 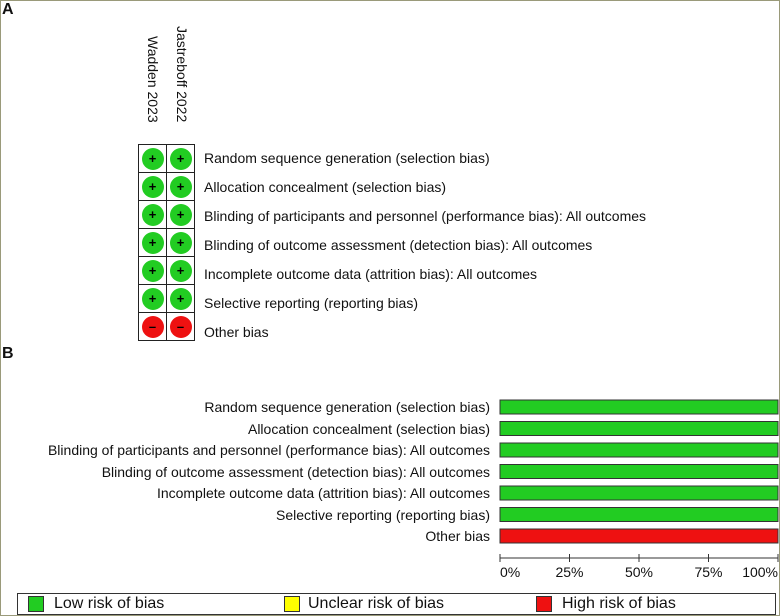 What do you see at coordinates (368, 428) in the screenshot?
I see `graph-category-label: Allocation concealment (selection bias)` at bounding box center [368, 428].